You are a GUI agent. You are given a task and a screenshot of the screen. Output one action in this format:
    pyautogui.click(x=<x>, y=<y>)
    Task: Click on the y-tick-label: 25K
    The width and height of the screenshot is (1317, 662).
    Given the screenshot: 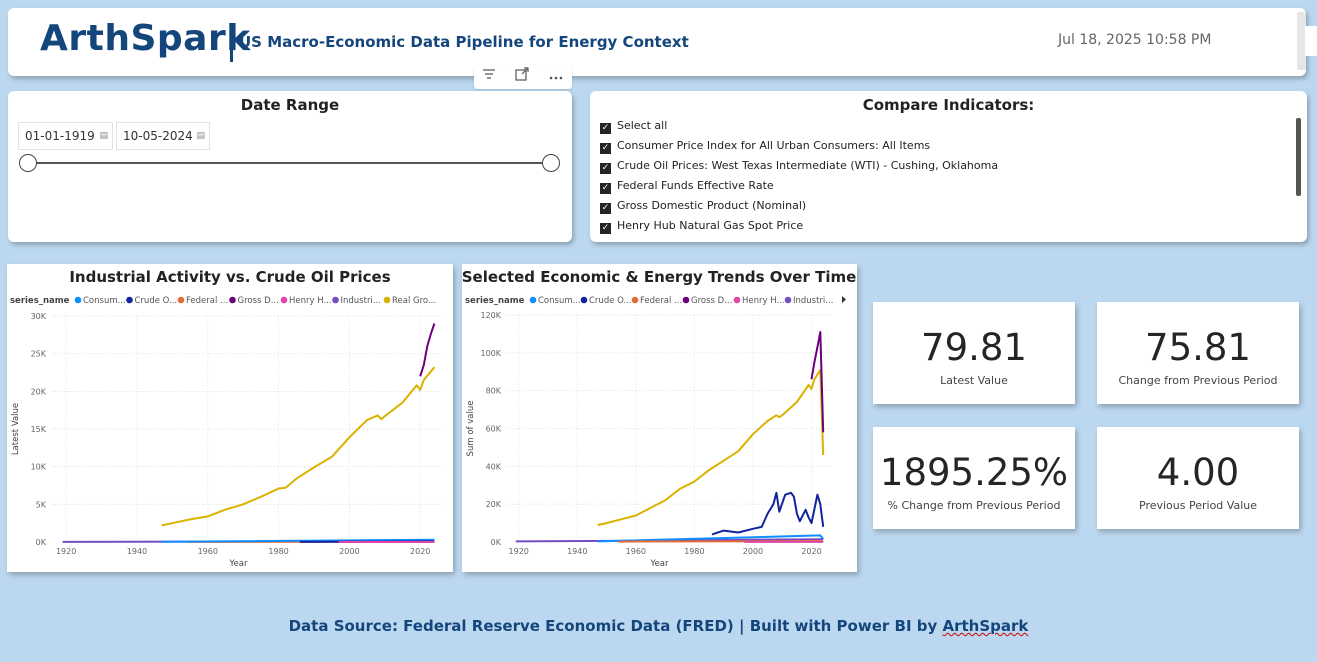 What is the action you would take?
    pyautogui.click(x=39, y=354)
    